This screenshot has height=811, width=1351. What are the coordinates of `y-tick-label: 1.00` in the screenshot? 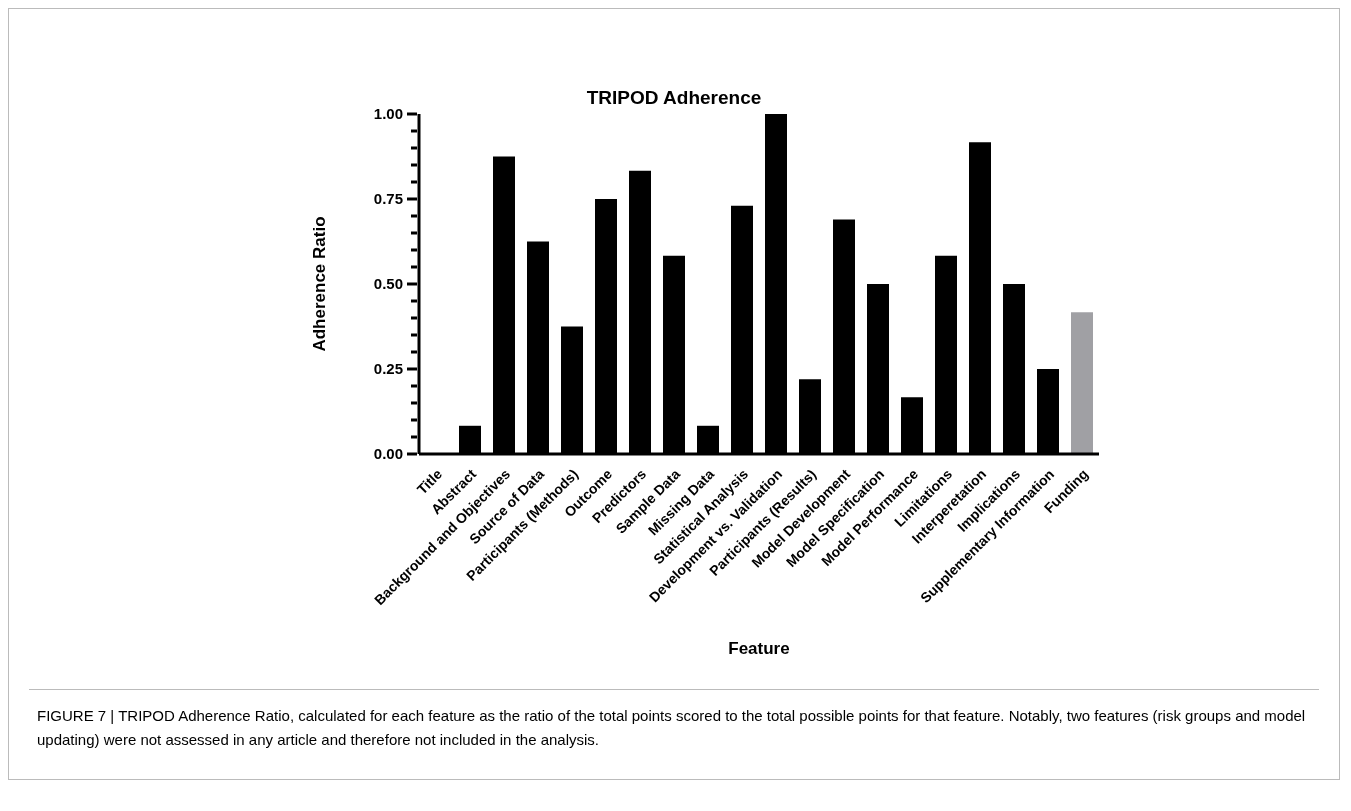 It's located at (388, 113).